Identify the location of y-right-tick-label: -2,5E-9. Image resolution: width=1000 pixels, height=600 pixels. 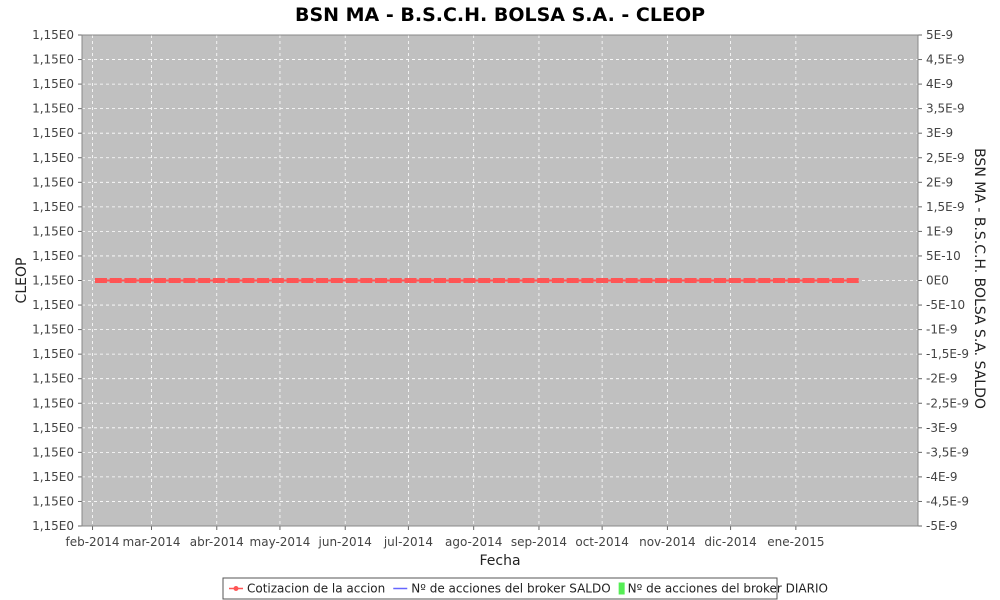
(947, 403).